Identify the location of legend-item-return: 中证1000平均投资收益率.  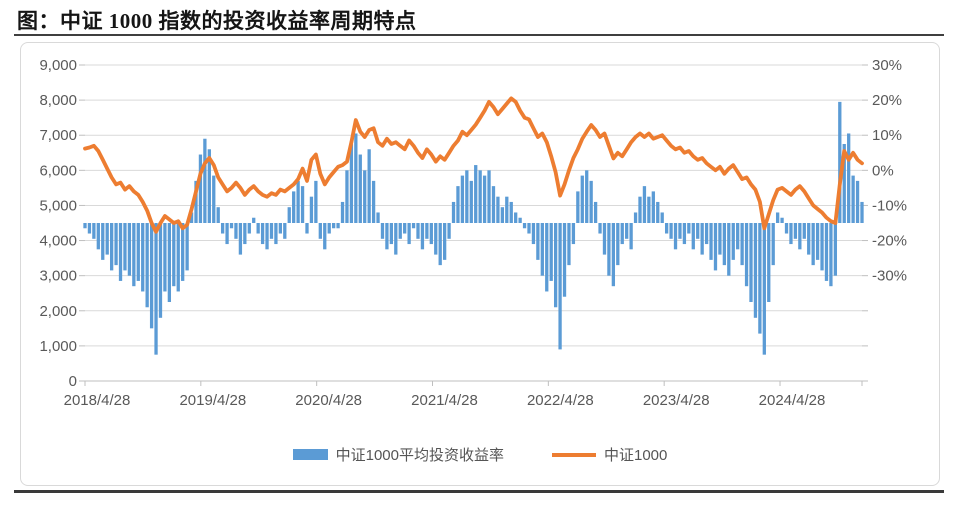
(398, 454).